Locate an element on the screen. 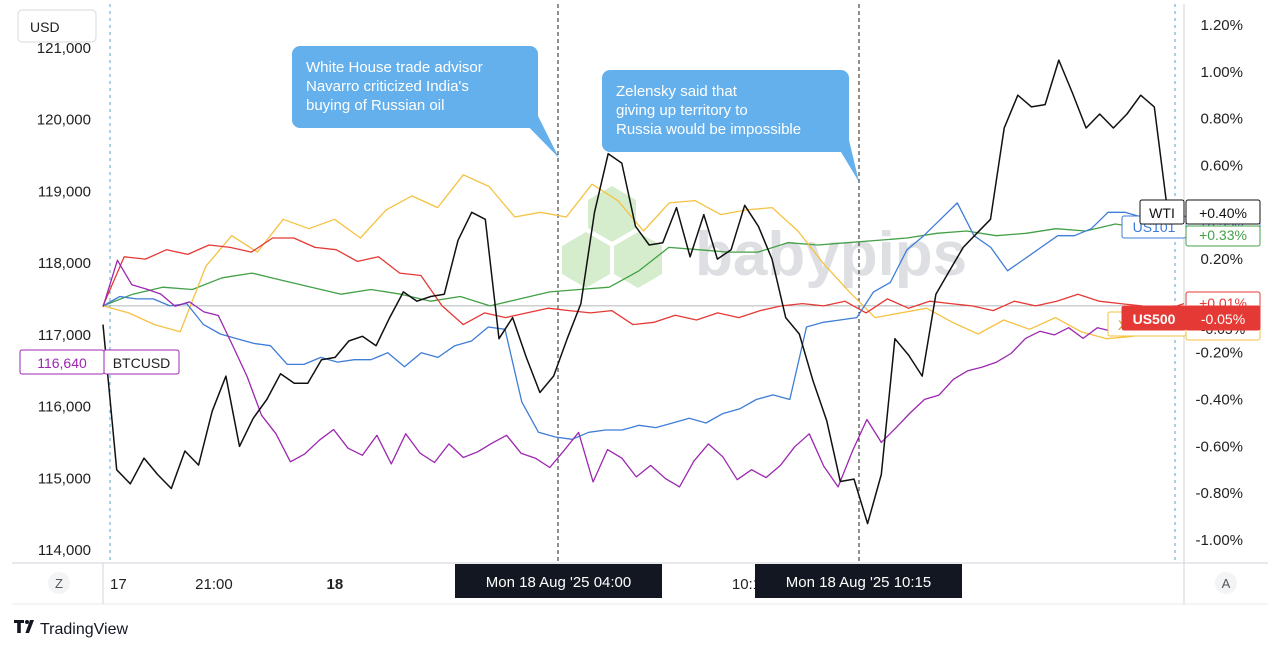 This screenshot has height=650, width=1280. svg-text: Mon 18 Aug '25 10:15 is located at coordinates (858, 582).